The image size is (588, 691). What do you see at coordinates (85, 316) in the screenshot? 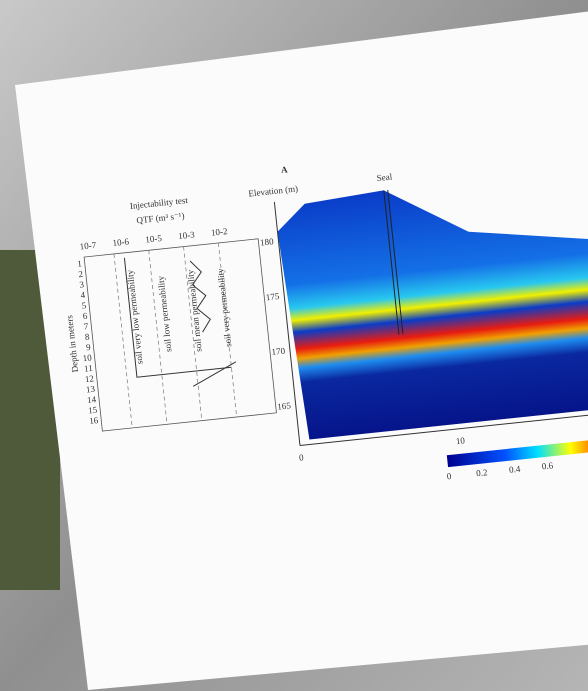
I see `depth-tick: 6` at bounding box center [85, 316].